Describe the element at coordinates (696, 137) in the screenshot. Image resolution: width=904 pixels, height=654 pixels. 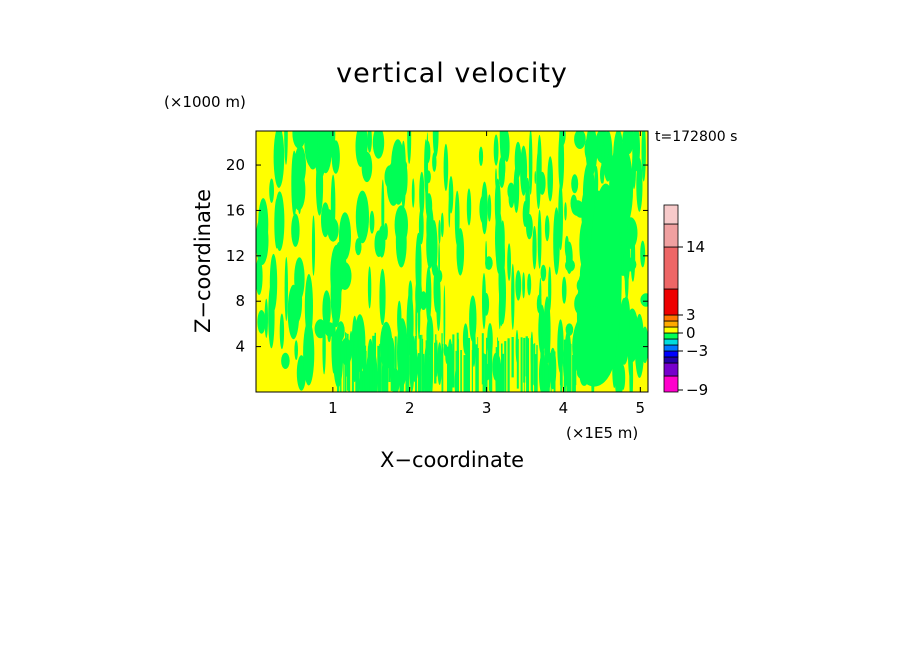
I see `time-label: t=172800 s` at that location.